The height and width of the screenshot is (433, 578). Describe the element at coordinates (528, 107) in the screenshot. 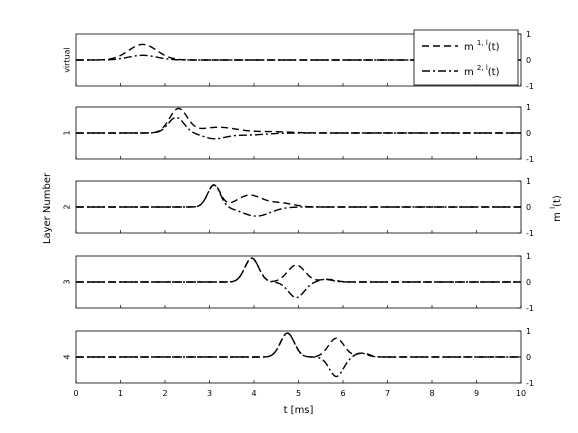

I see `y-tick-label-1-0: 1` at that location.